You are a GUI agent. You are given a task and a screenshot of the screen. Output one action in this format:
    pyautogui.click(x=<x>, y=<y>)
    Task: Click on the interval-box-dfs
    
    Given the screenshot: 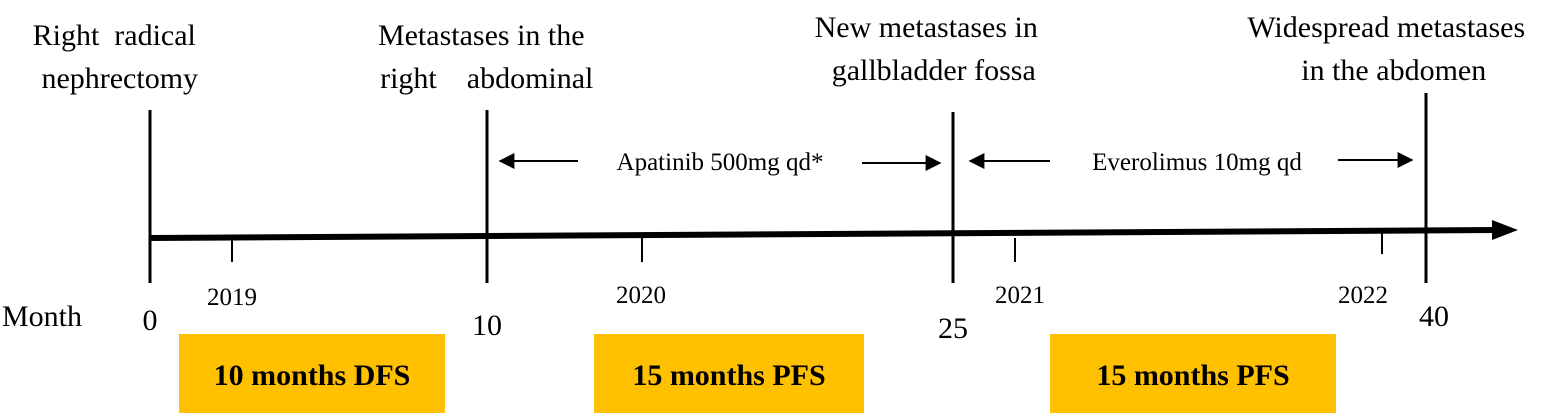 What is the action you would take?
    pyautogui.click(x=312, y=373)
    